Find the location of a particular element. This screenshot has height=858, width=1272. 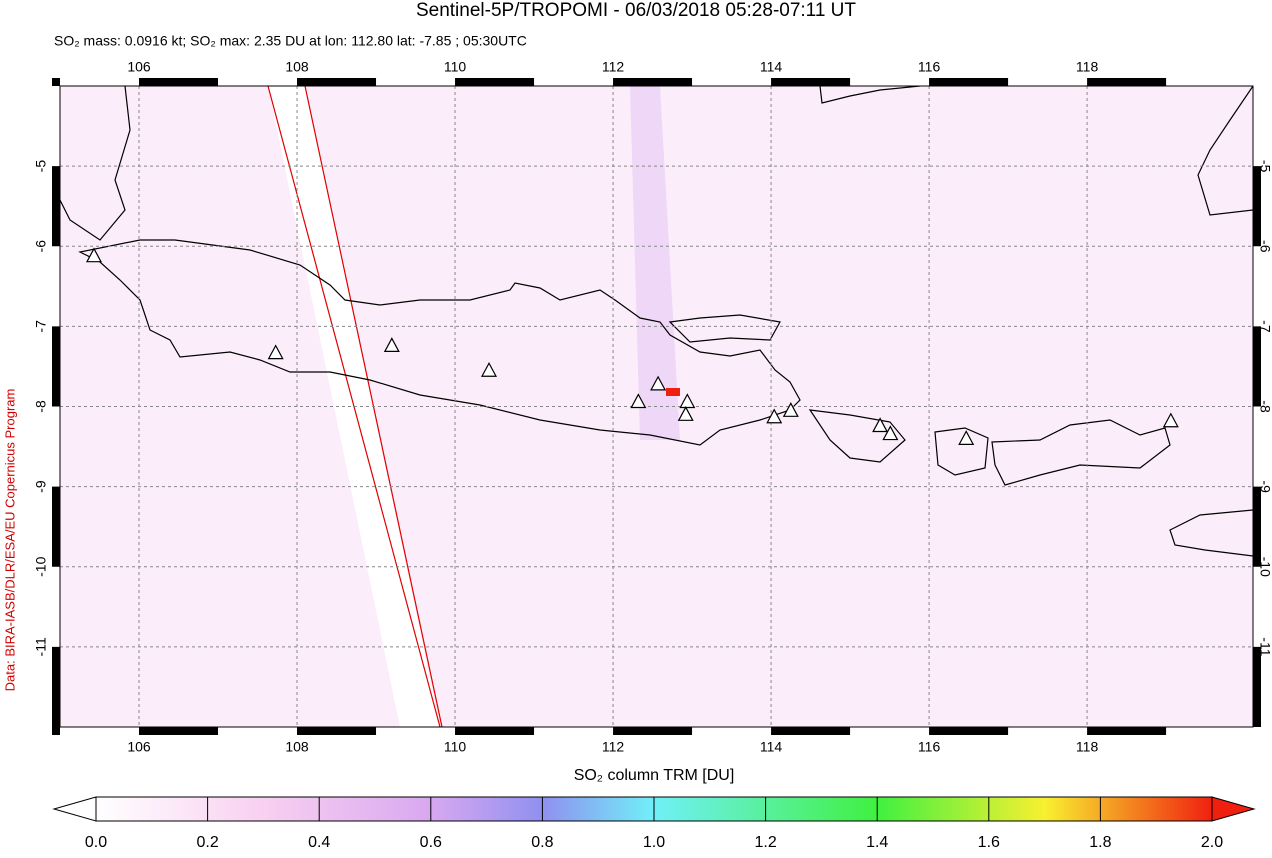

colorbar-tick-label: 0.8 is located at coordinates (542, 842).